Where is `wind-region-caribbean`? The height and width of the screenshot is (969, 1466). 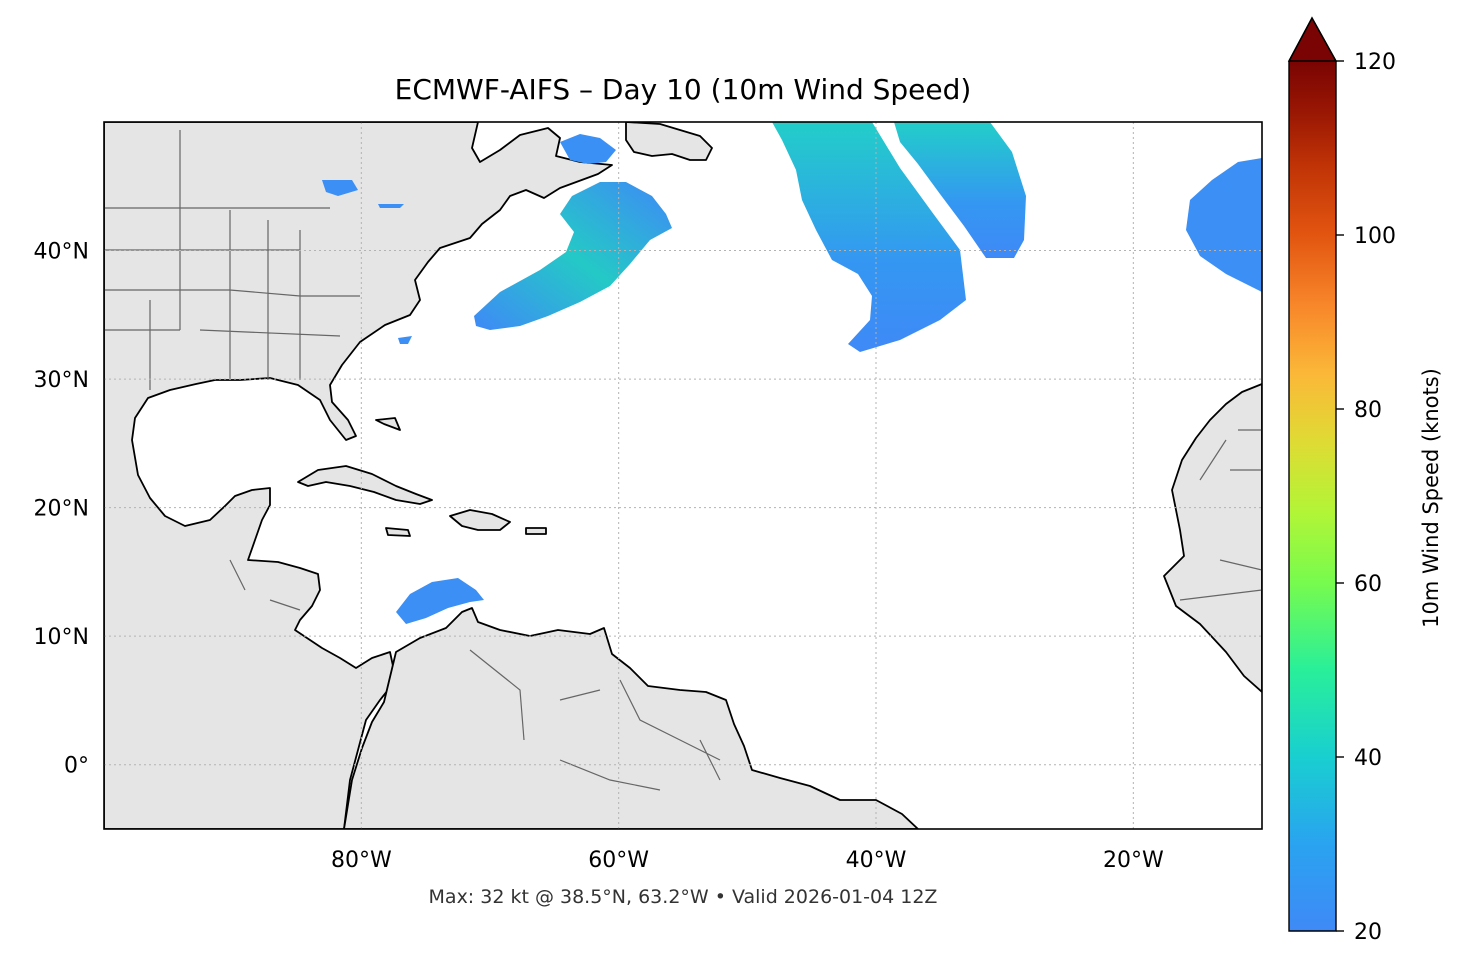
wind-region-caribbean is located at coordinates (440, 601).